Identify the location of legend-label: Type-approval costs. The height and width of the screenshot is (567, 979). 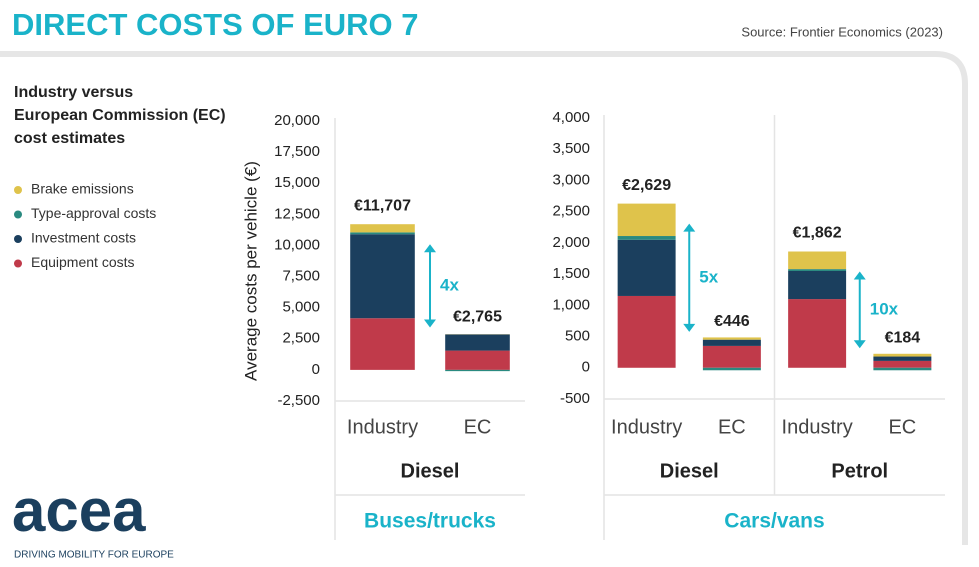
(93, 213).